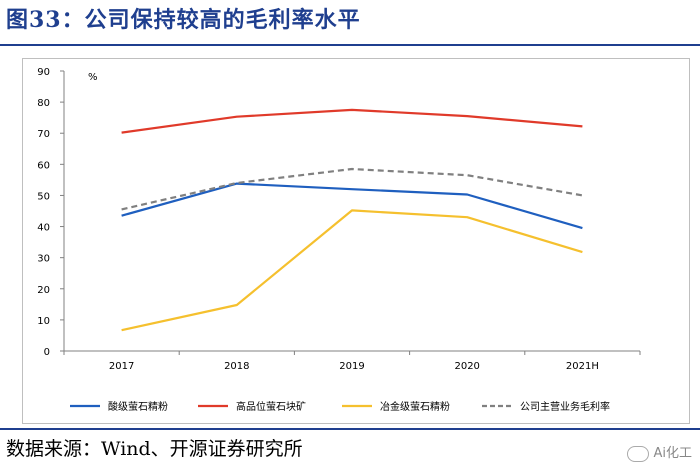  I want to click on watermark-text: Ai化工, so click(672, 453).